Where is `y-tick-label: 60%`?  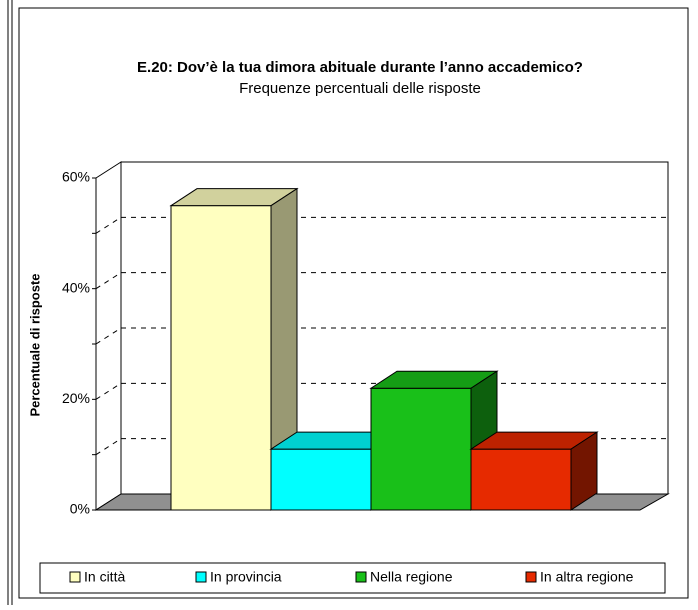 y-tick-label: 60% is located at coordinates (76, 177).